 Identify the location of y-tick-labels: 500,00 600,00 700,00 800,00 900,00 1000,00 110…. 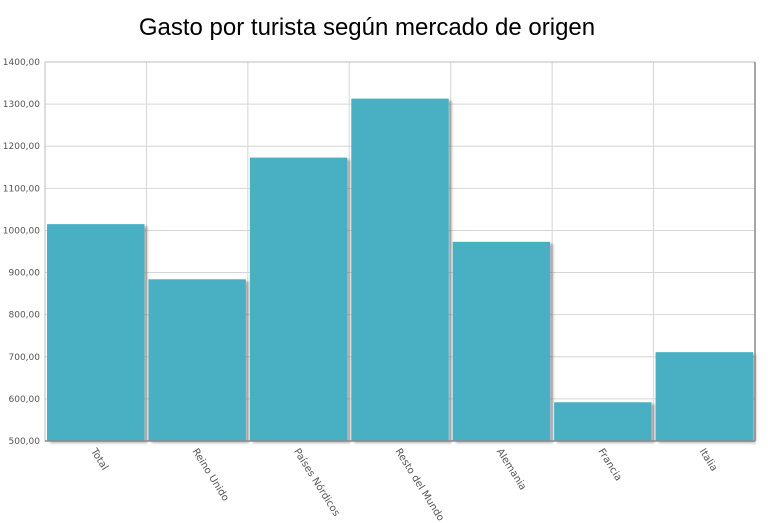
(21, 252).